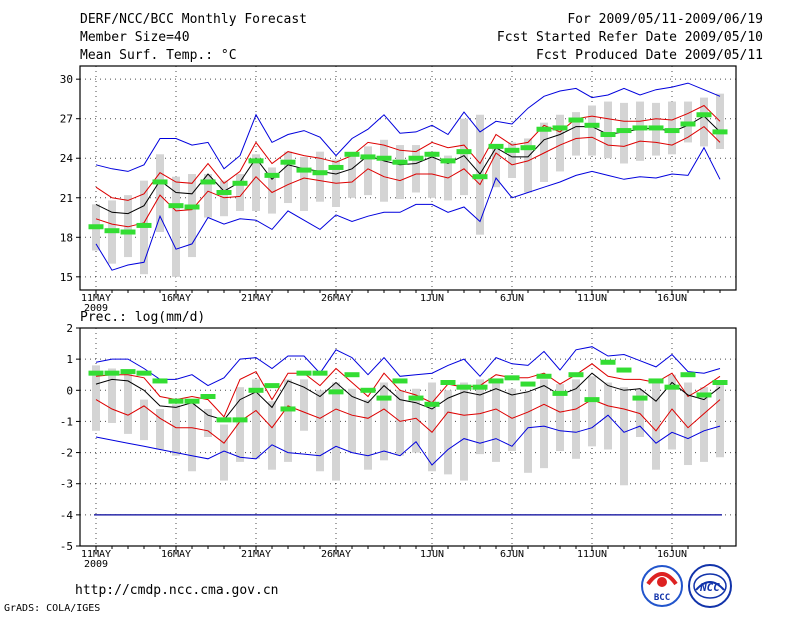 The width and height of the screenshot is (800, 618). I want to click on temp-xtick-label: 6JUN, so click(512, 298).